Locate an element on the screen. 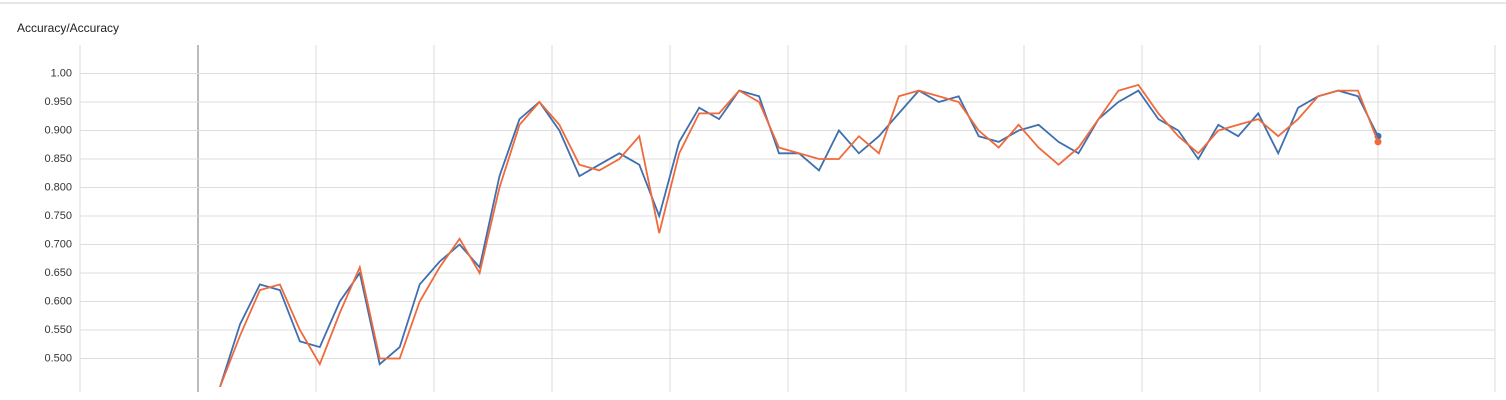  y-tick-label: 0.800 is located at coordinates (58, 187).